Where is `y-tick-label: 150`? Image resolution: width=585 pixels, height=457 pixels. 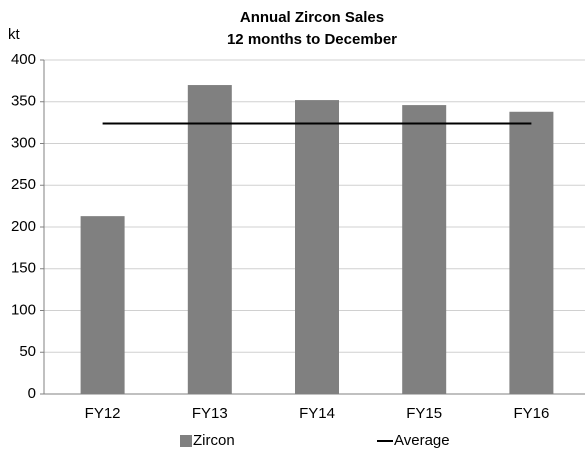 y-tick-label: 150 is located at coordinates (23, 268).